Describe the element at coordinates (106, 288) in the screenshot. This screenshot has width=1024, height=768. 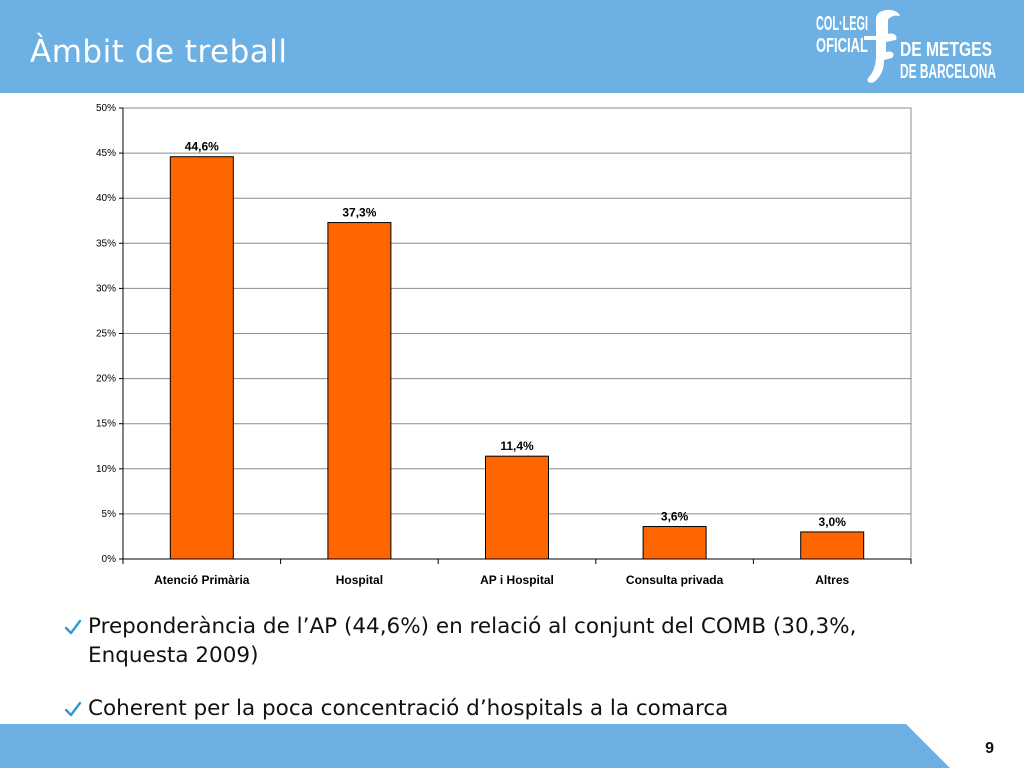
I see `y-tick-label: 30%` at that location.